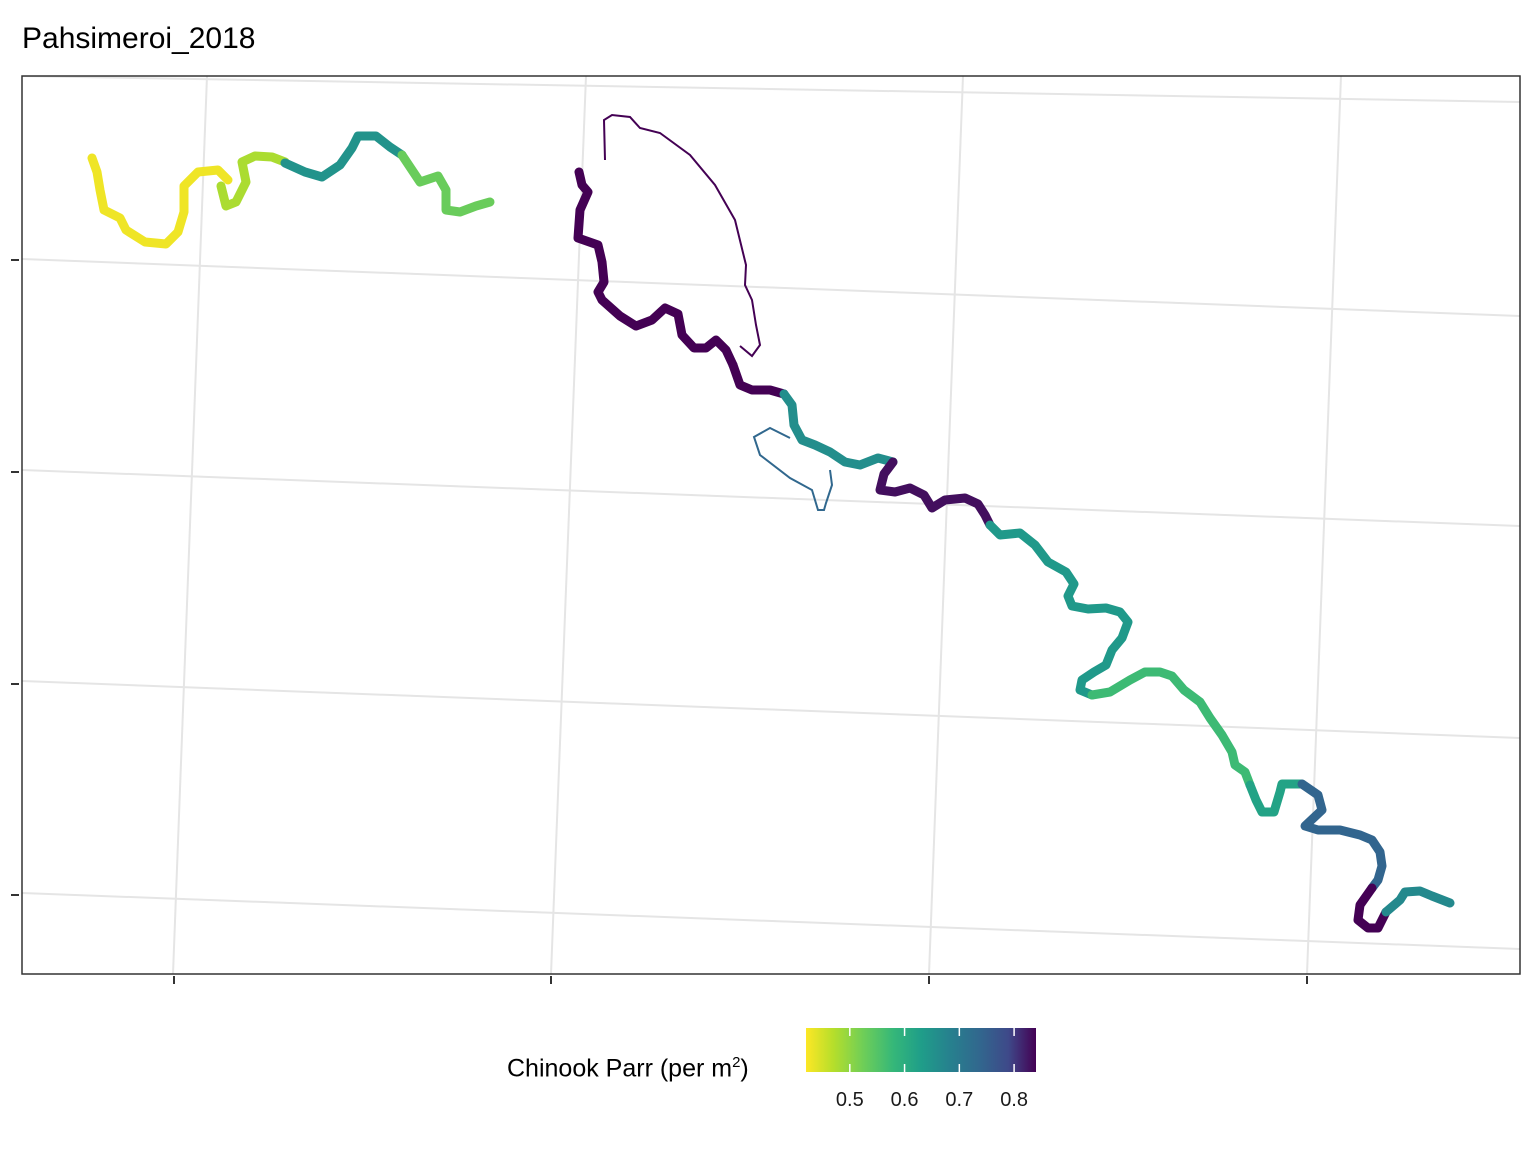  What do you see at coordinates (921, 1050) in the screenshot?
I see `legend-colorbar` at bounding box center [921, 1050].